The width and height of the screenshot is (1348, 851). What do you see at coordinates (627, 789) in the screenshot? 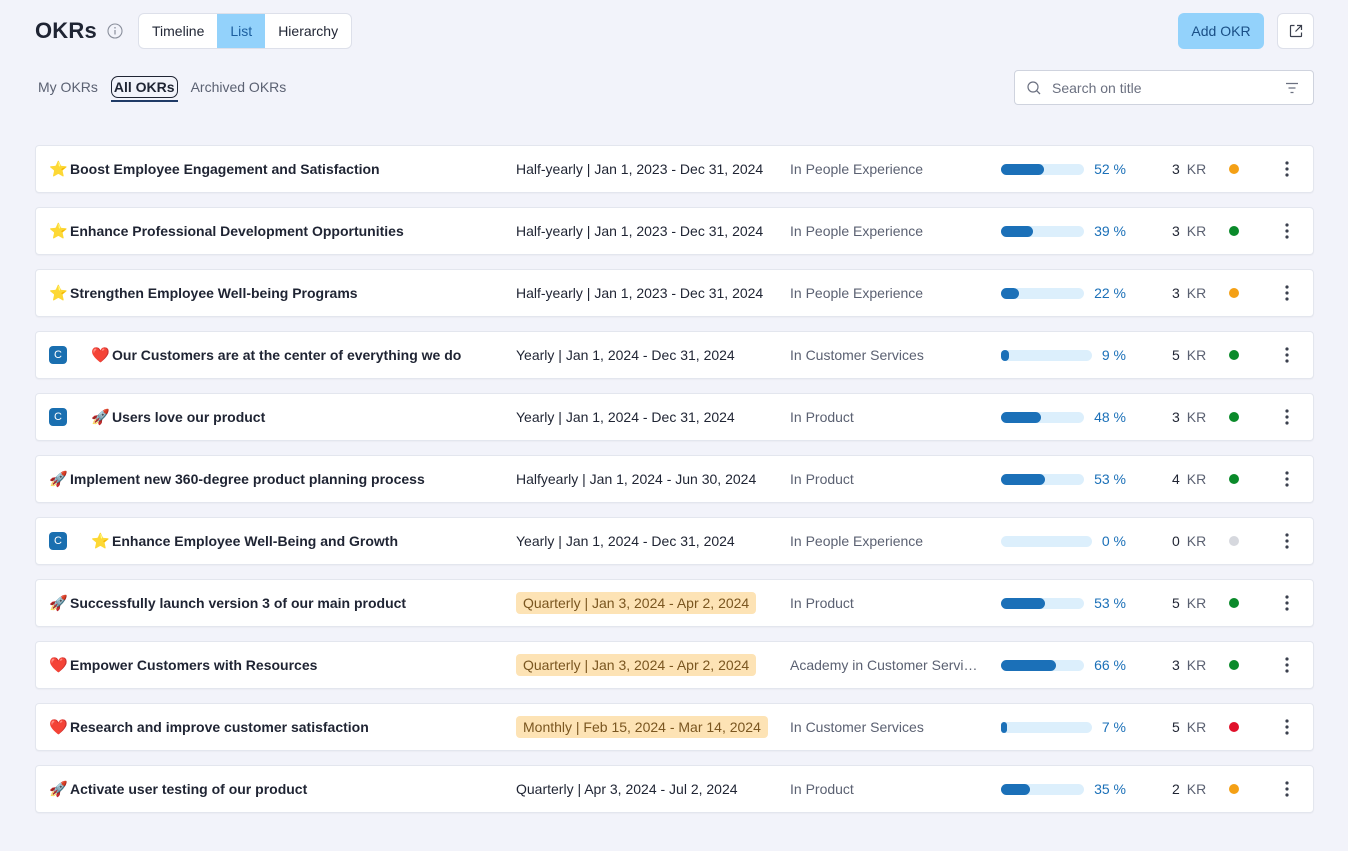
I see `okr-period: Quarterly | Apr 3, 2024 - Jul 2, 2024` at bounding box center [627, 789].